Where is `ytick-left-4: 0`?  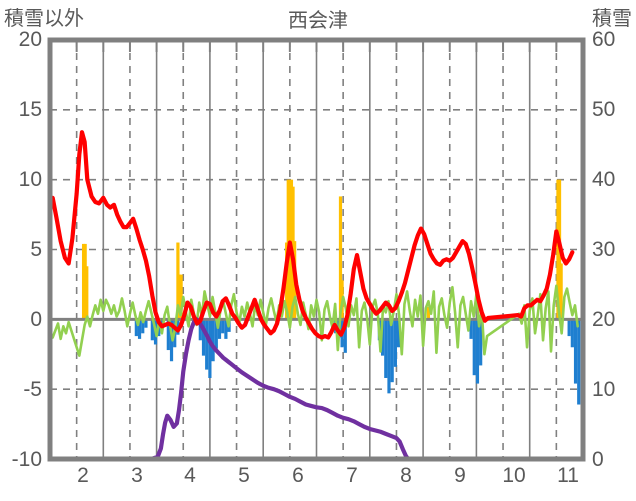
ytick-left-4: 0 is located at coordinates (36, 319).